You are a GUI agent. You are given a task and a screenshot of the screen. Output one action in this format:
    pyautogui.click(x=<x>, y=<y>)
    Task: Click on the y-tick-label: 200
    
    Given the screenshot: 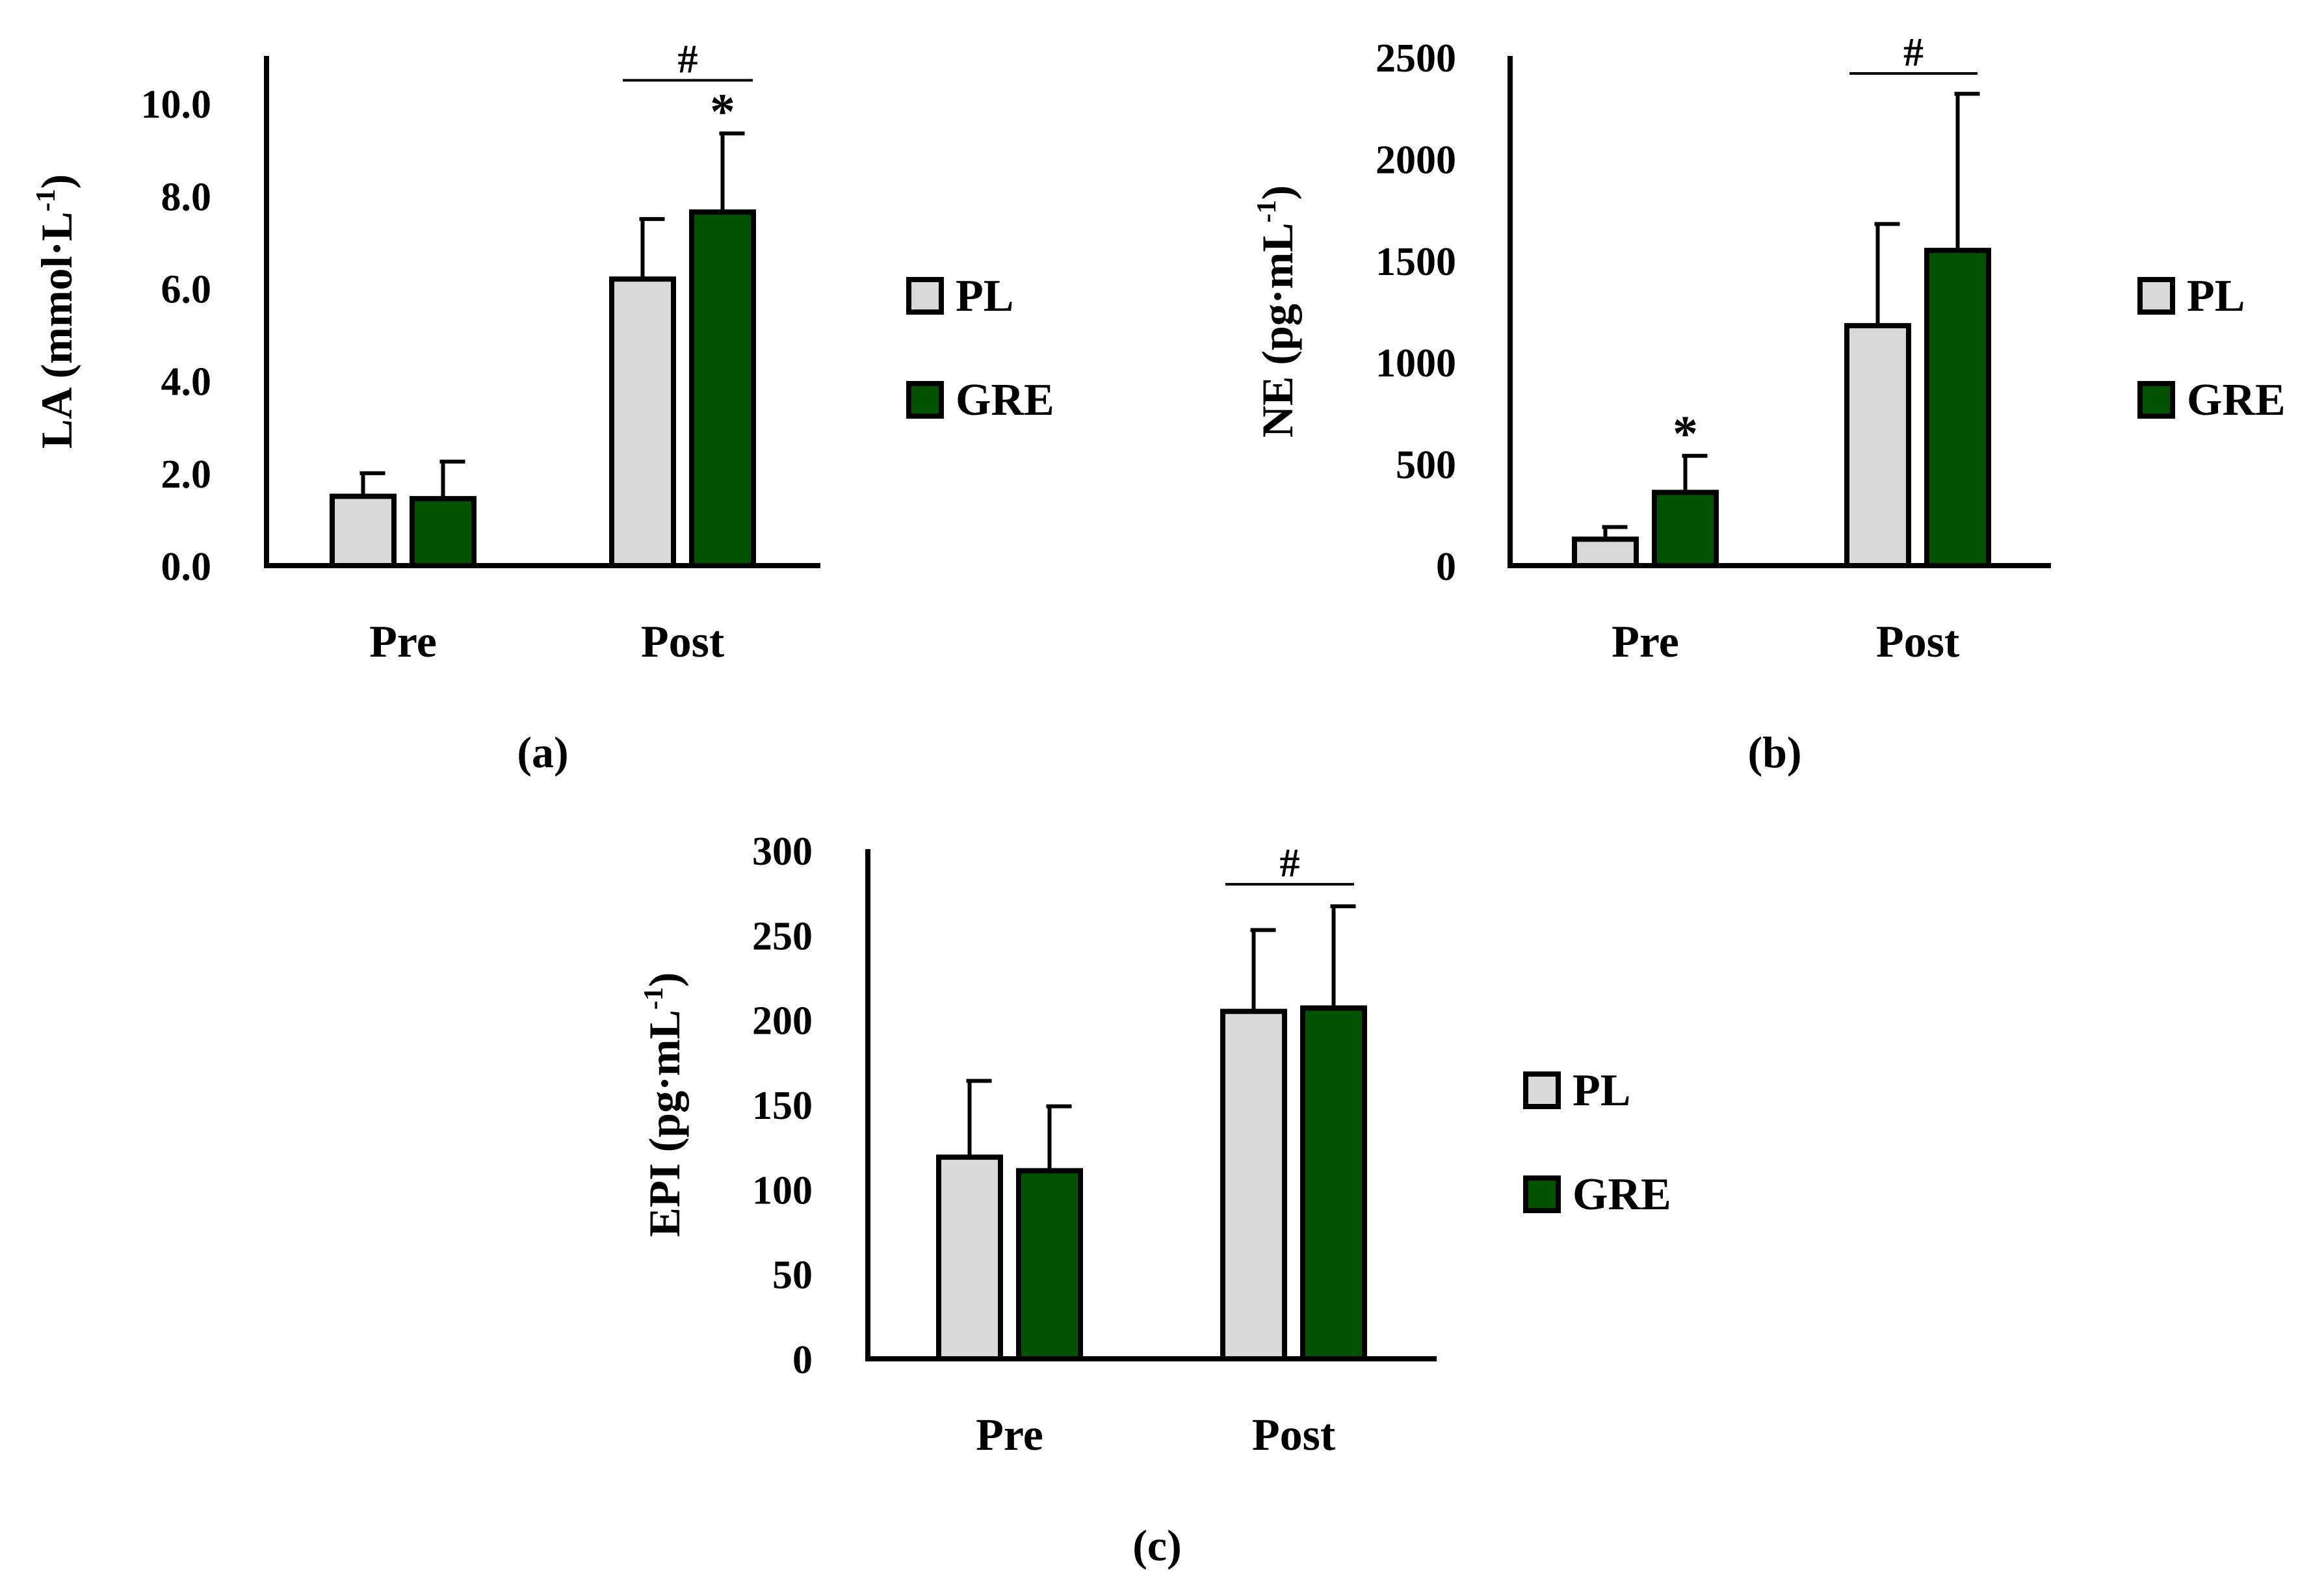 What is the action you would take?
    pyautogui.click(x=782, y=1021)
    